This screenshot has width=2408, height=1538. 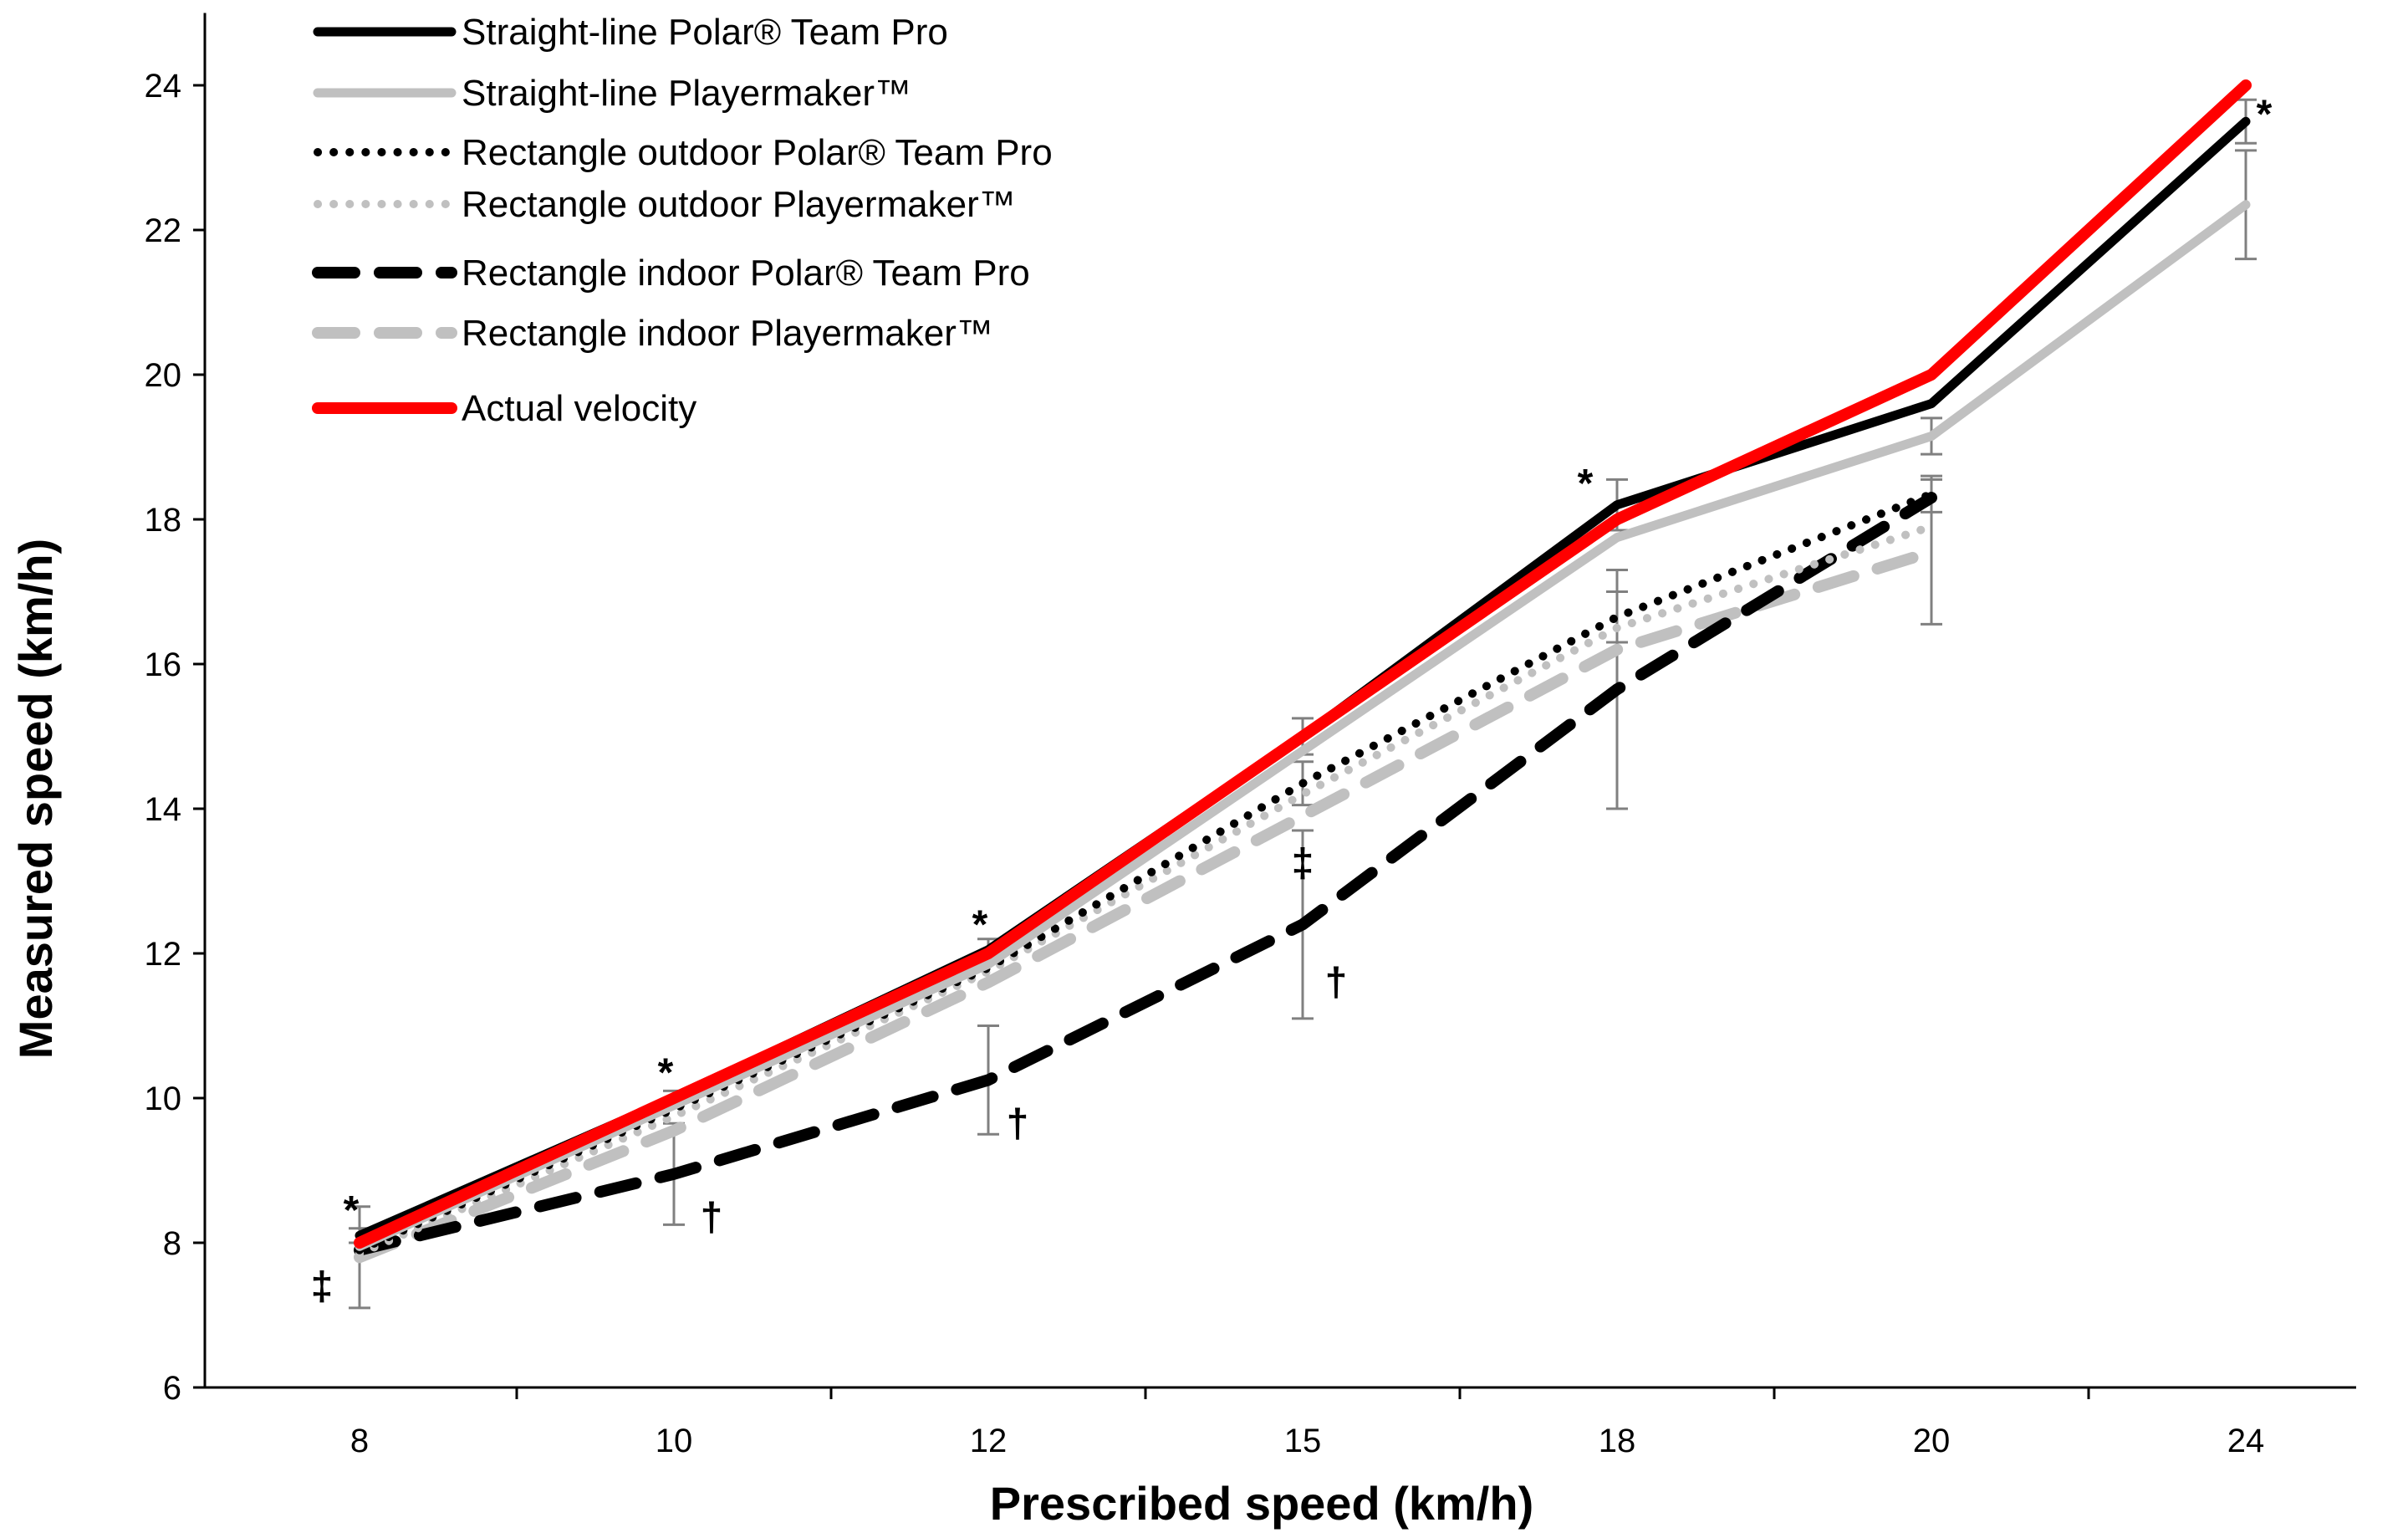 I want to click on x-tick-label: 8, so click(x=359, y=1441).